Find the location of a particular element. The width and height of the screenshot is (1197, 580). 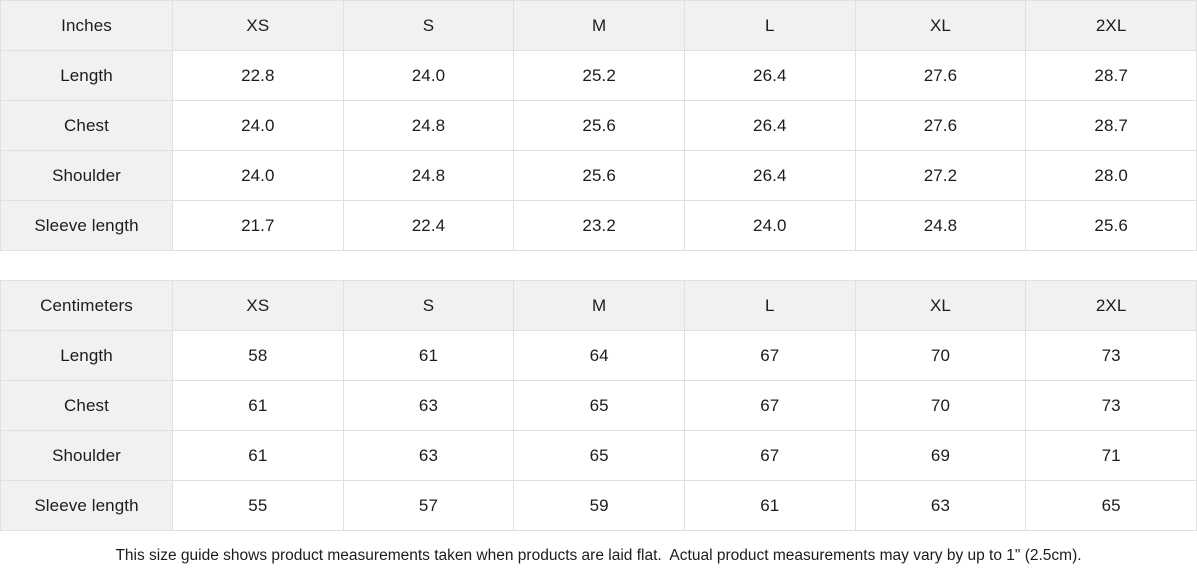

measurement-value: 64 is located at coordinates (599, 355).